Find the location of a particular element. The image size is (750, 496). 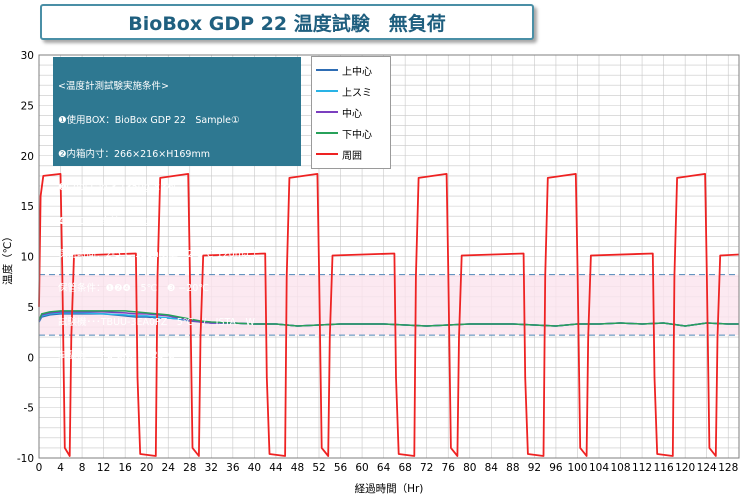

x-tick-label: 120 is located at coordinates (685, 468).